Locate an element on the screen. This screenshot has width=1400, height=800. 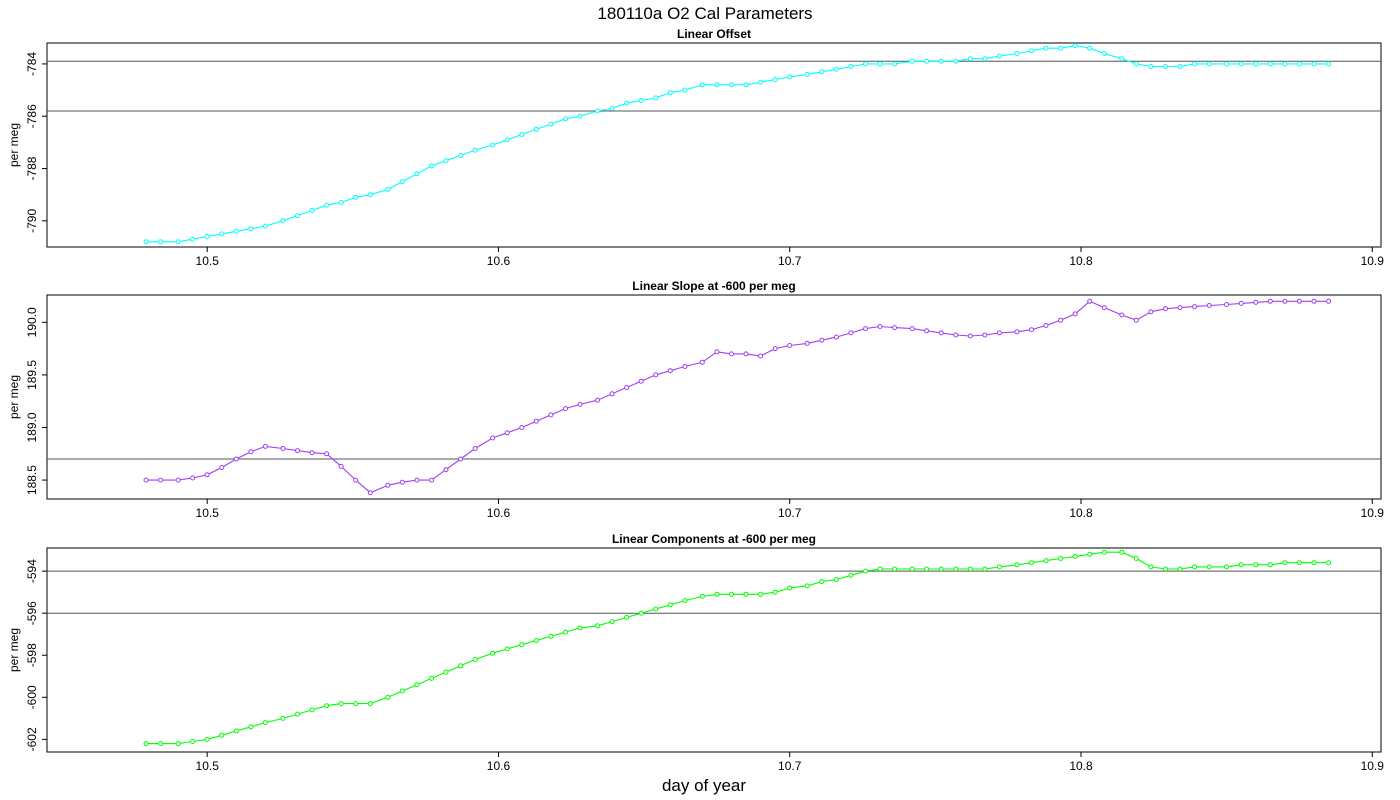
x-tick-label: 10.9 is located at coordinates (1373, 261).